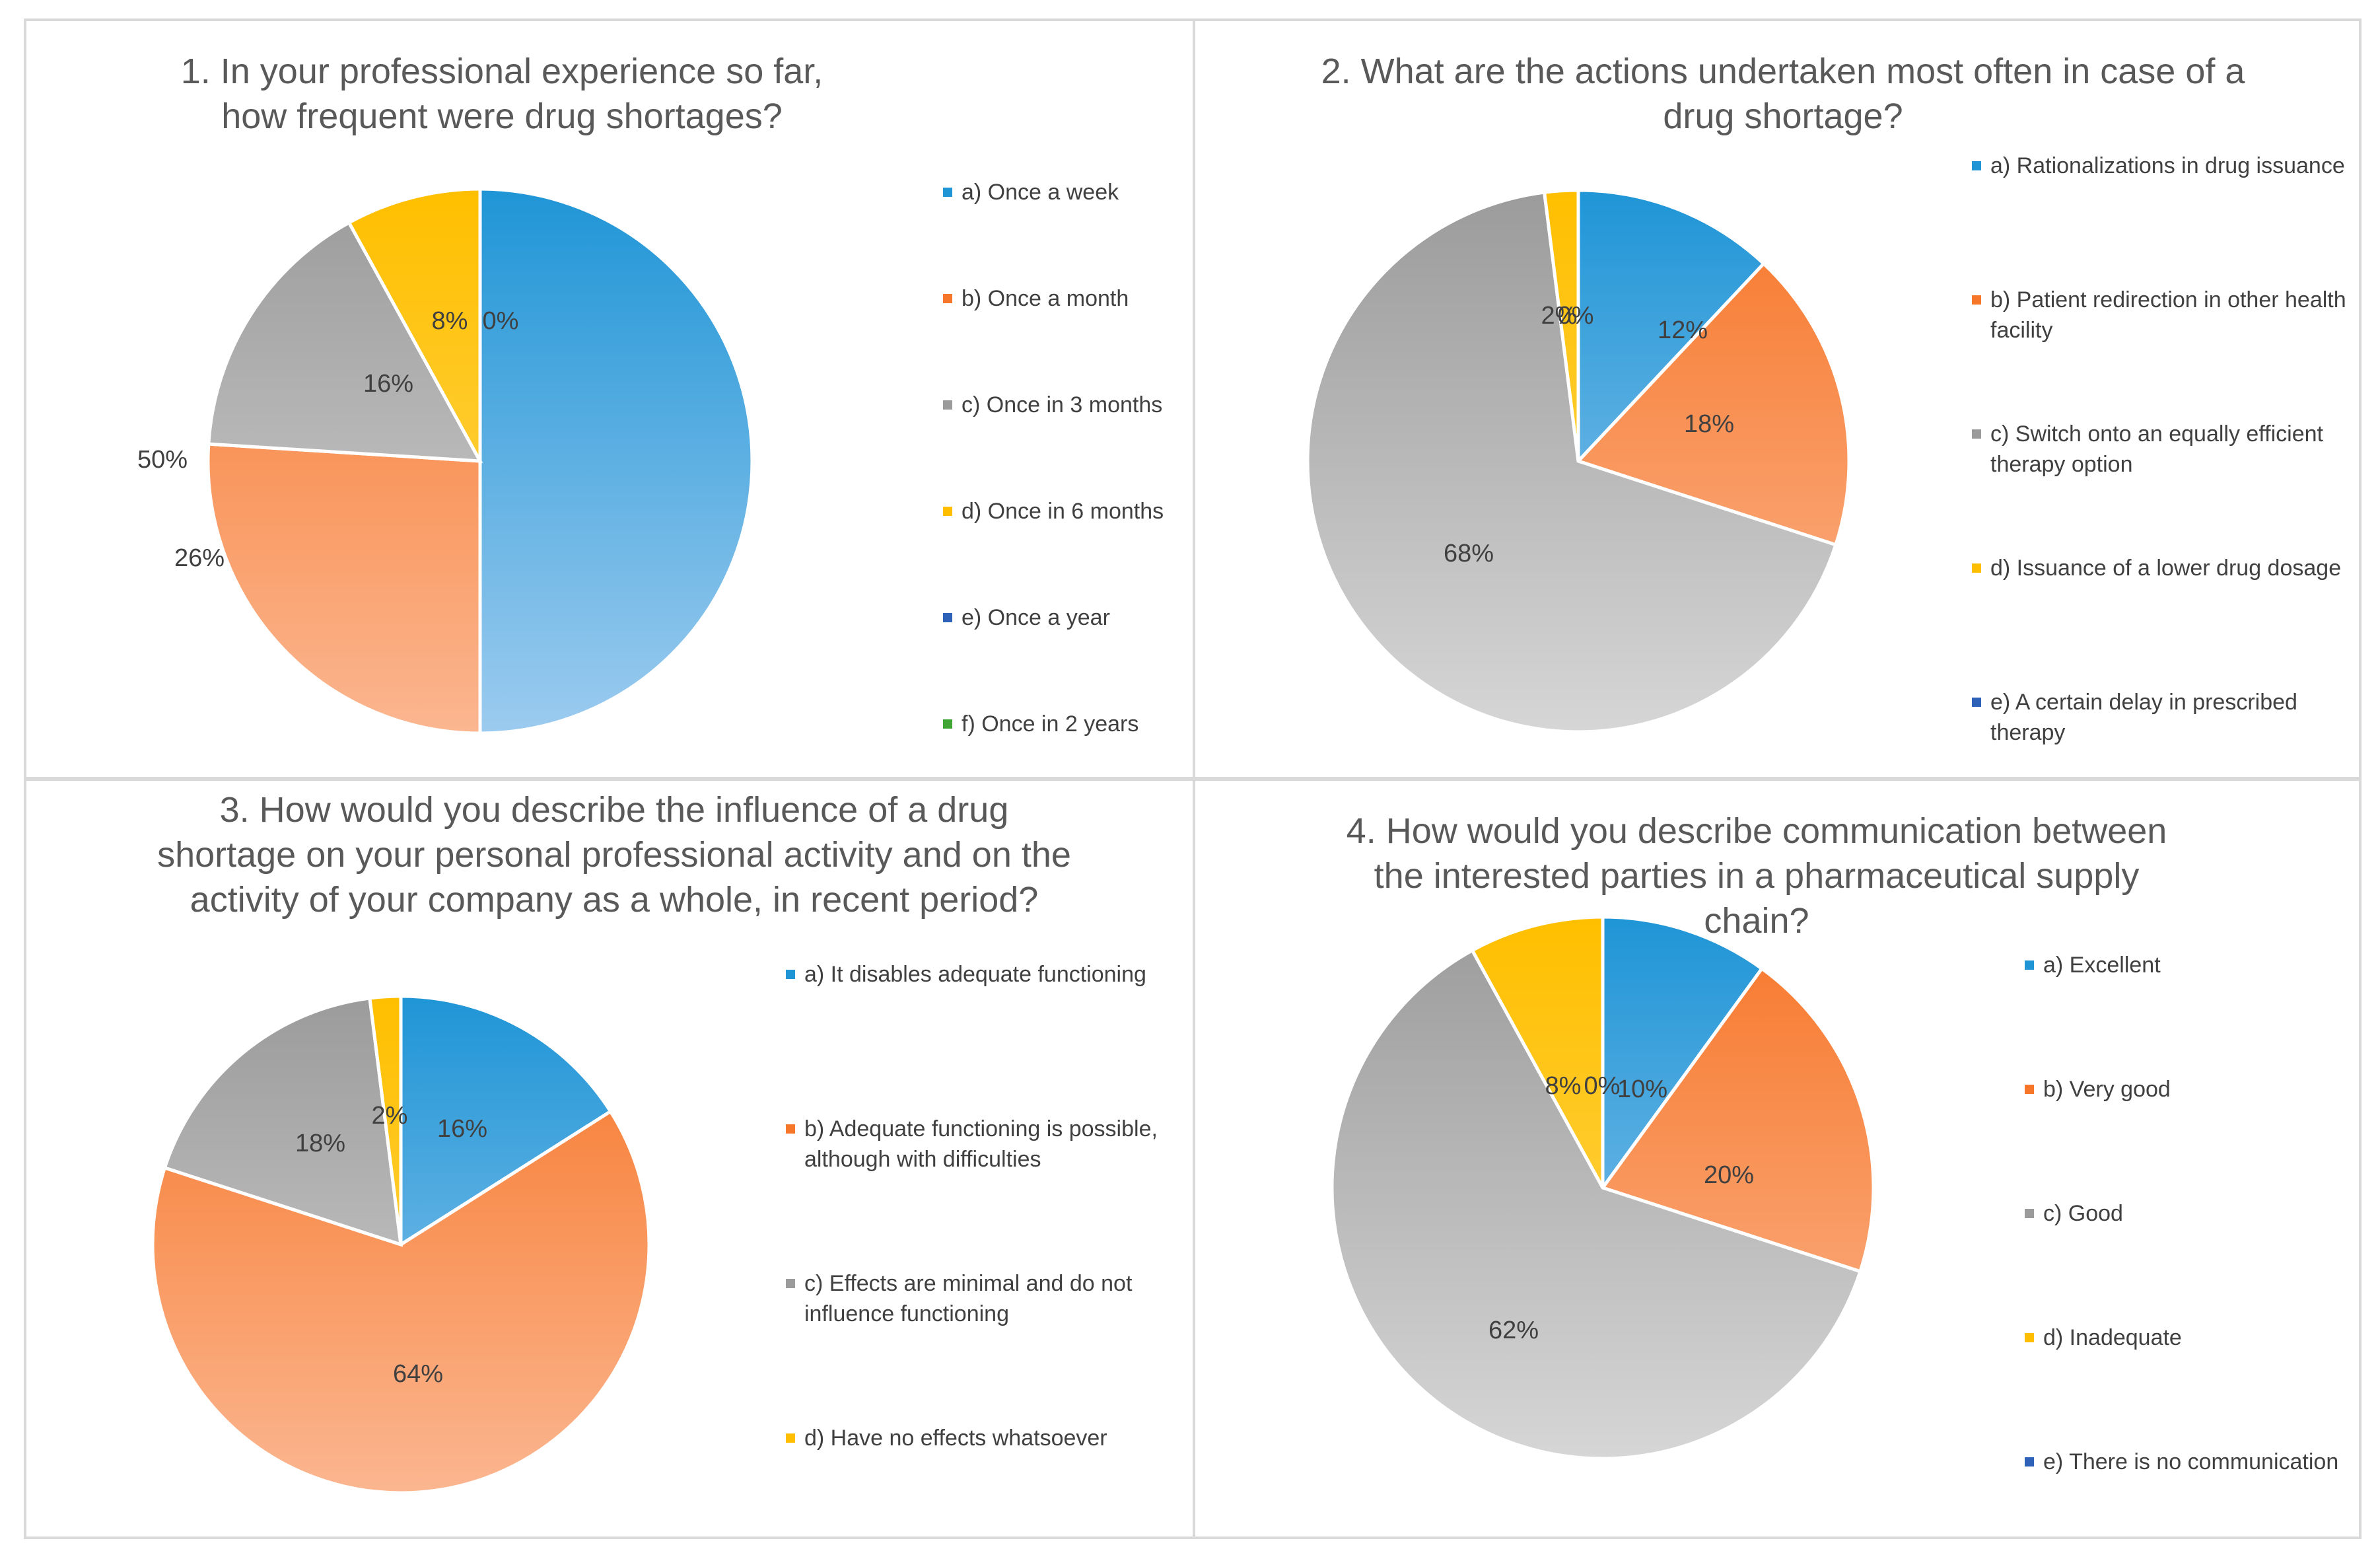 The height and width of the screenshot is (1557, 2380). I want to click on legend-label: c) Good, so click(2083, 1213).